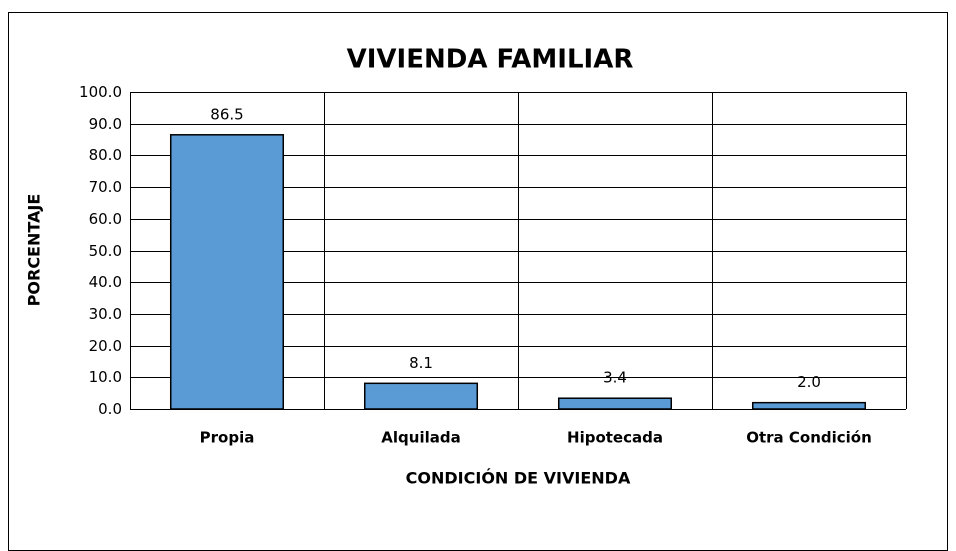 This screenshot has width=956, height=551. What do you see at coordinates (518, 478) in the screenshot?
I see `x-axis-title: CONDICIÓN DE VIVIENDA` at bounding box center [518, 478].